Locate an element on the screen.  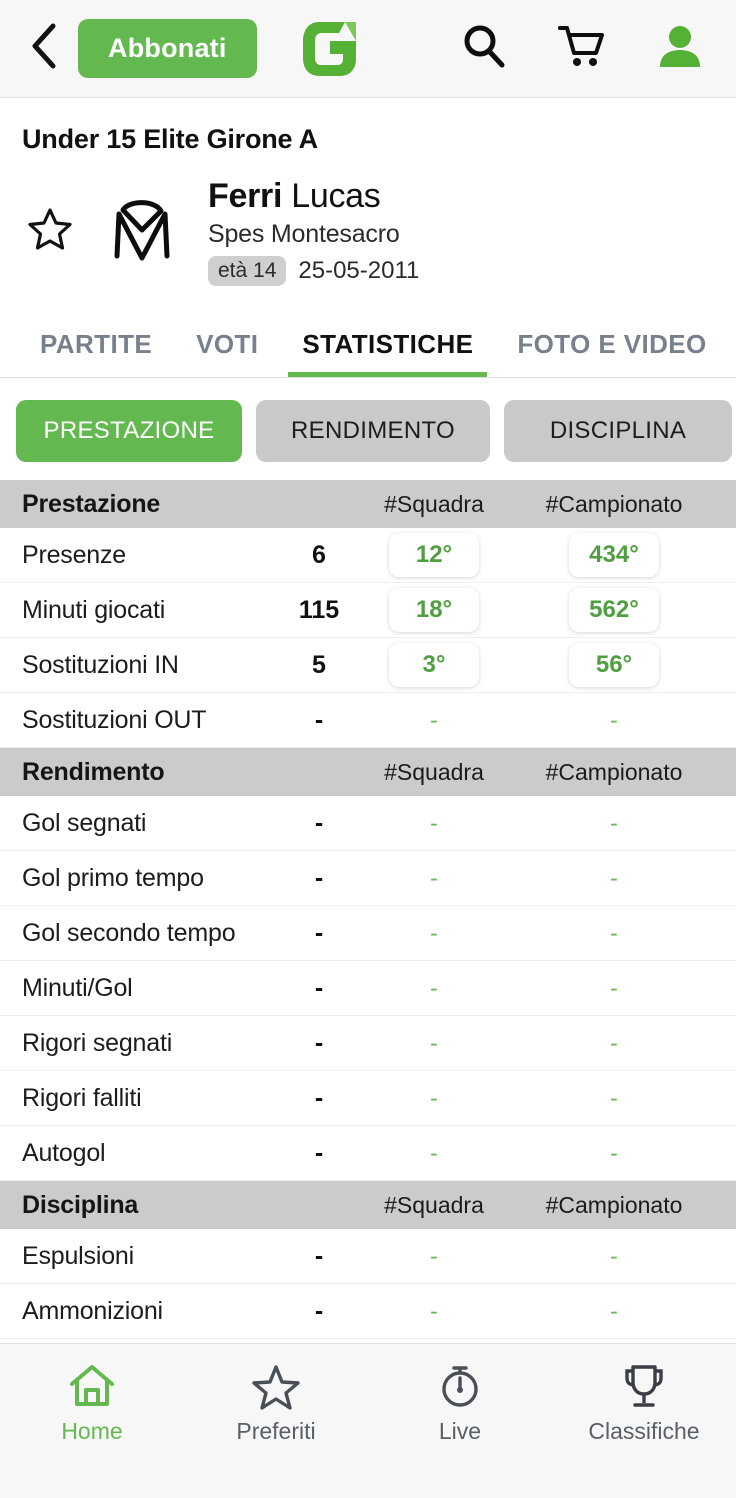
back-button is located at coordinates (44, 49).